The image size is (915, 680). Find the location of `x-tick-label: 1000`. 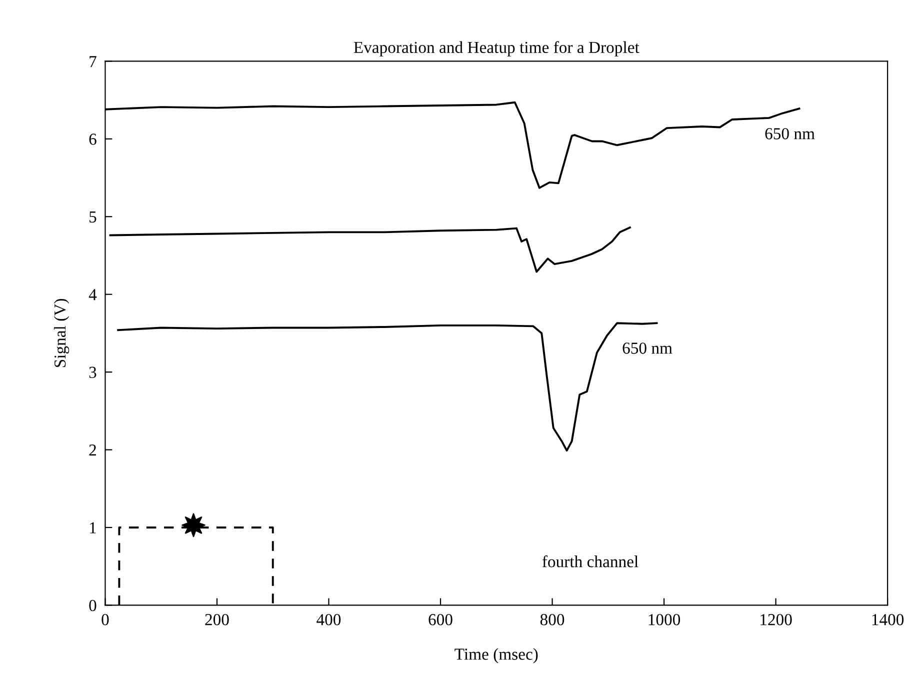

x-tick-label: 1000 is located at coordinates (664, 620).